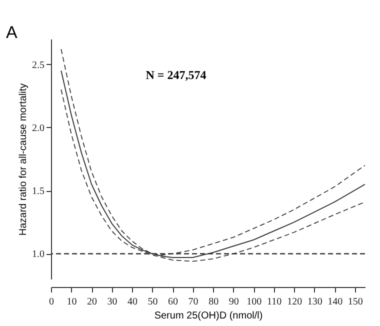  I want to click on y-tick-label: 2.5, so click(38, 65).